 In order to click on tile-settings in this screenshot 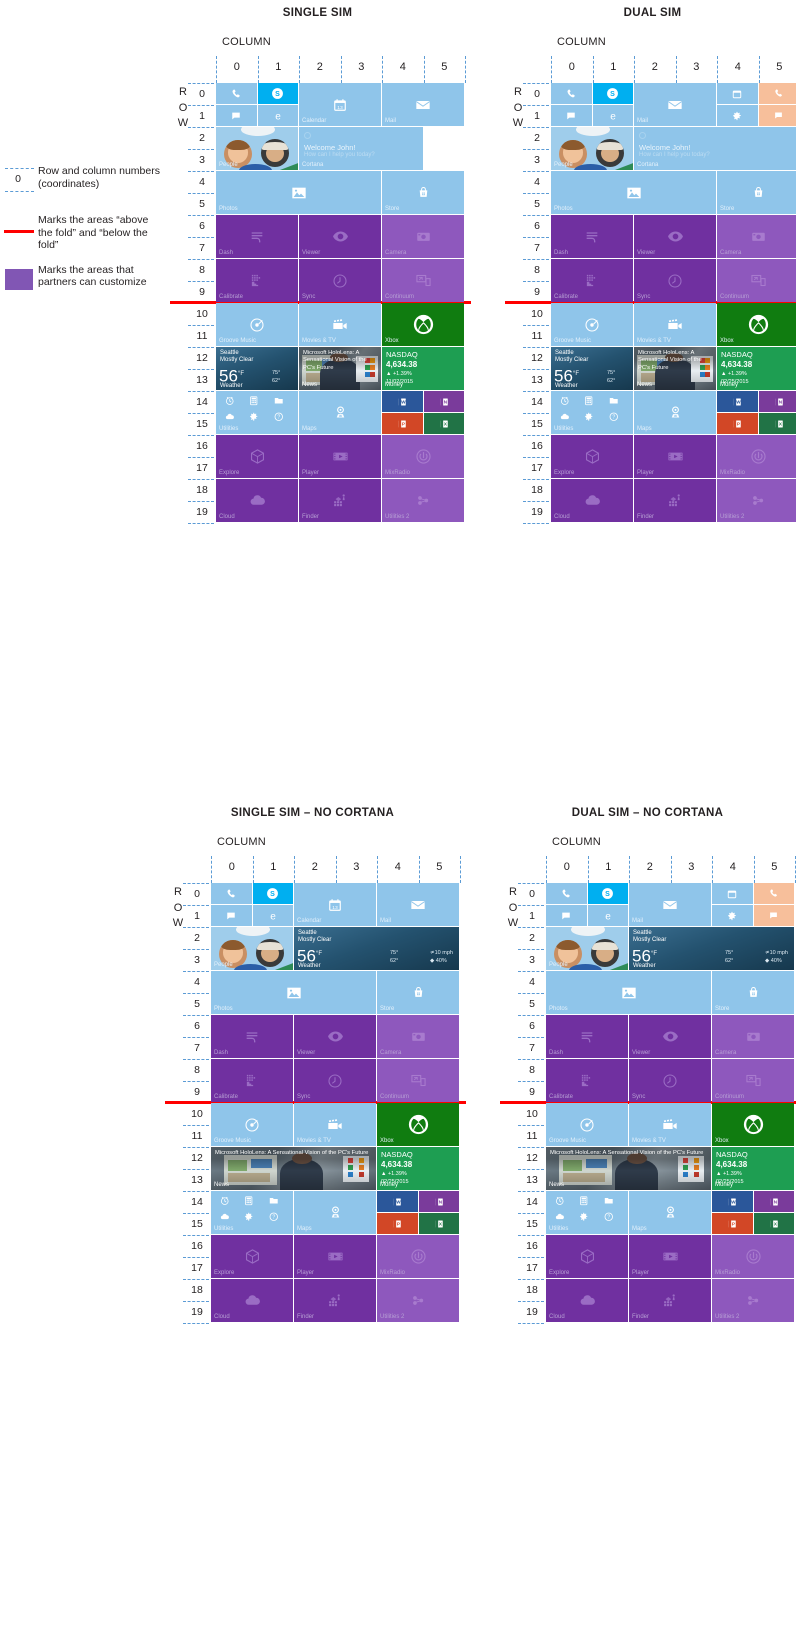, I will do `click(732, 915)`.